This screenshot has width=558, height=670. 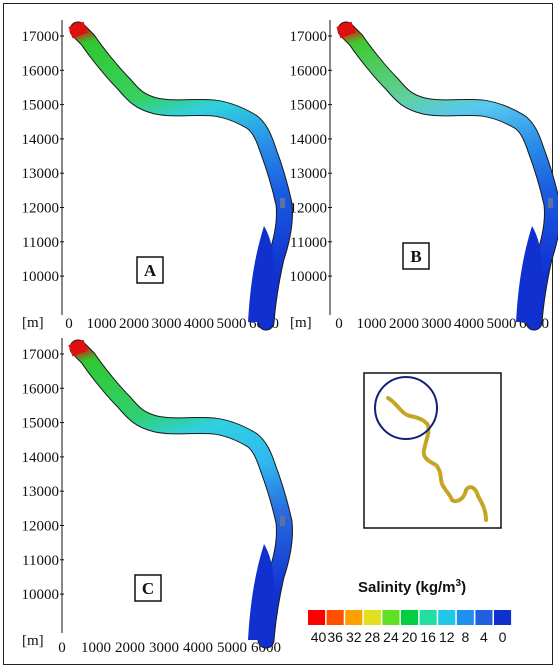 I want to click on panel-label: B, so click(x=415, y=256).